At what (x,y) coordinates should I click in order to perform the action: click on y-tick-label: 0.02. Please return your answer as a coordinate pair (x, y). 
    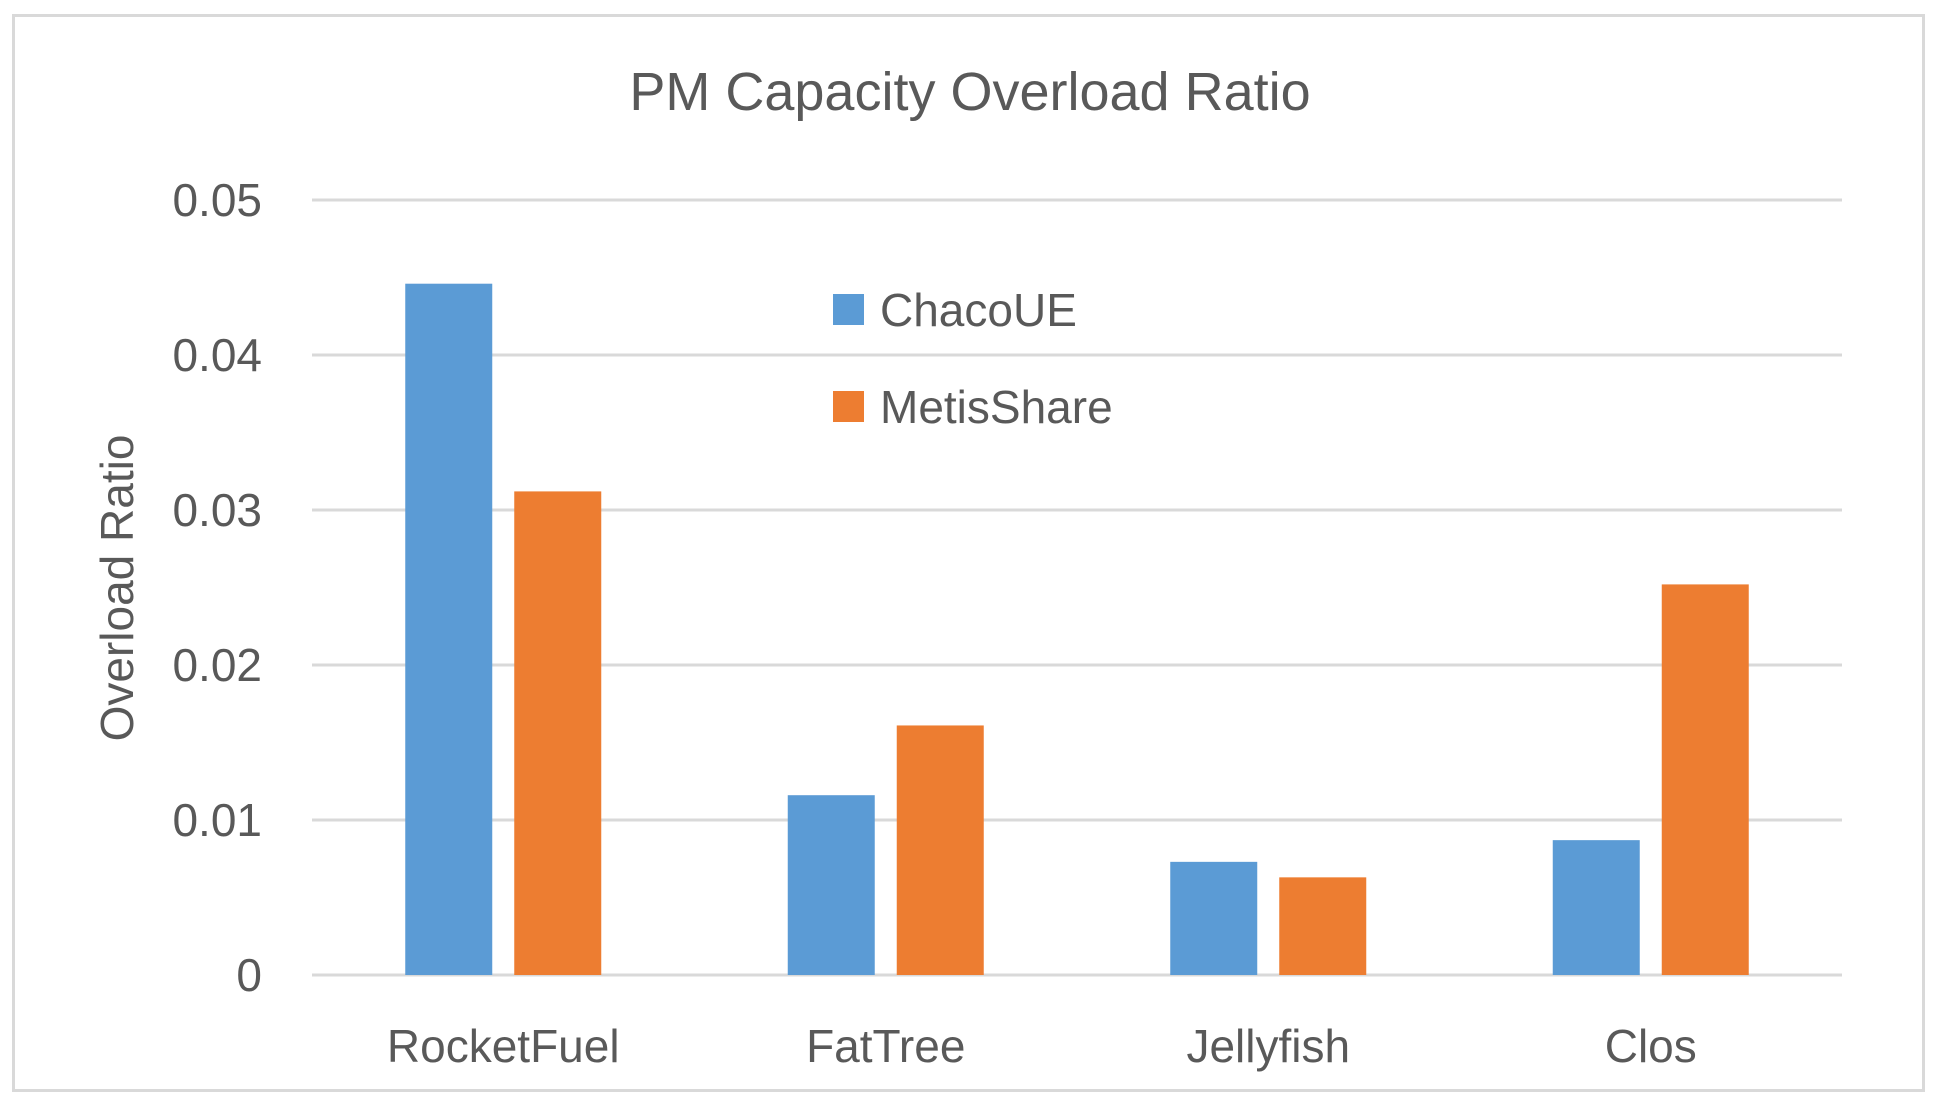
    Looking at the image, I should click on (217, 665).